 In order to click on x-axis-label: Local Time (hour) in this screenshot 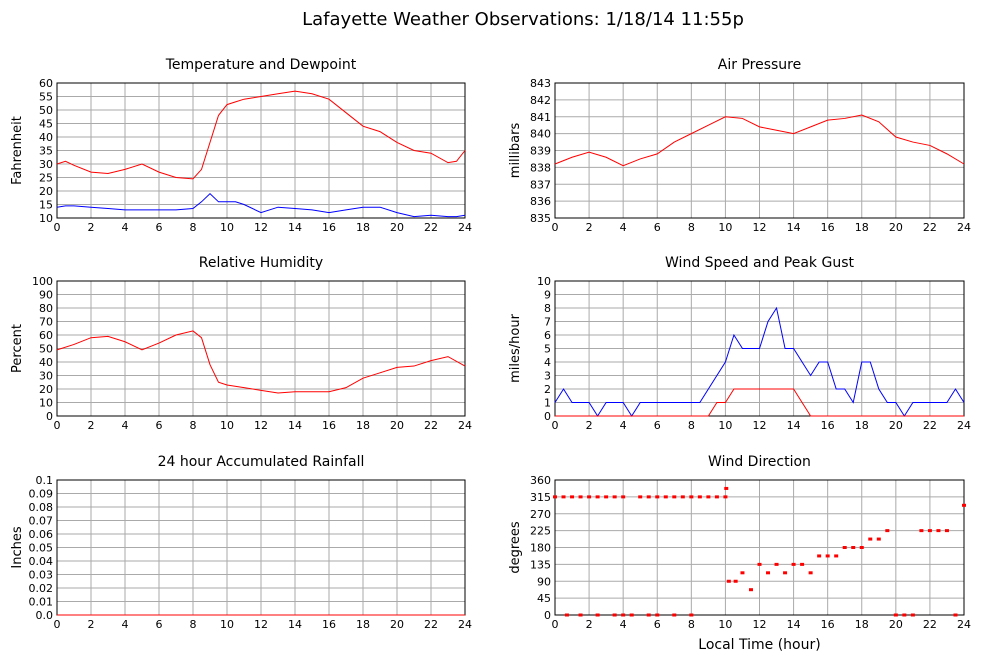, I will do `click(759, 645)`.